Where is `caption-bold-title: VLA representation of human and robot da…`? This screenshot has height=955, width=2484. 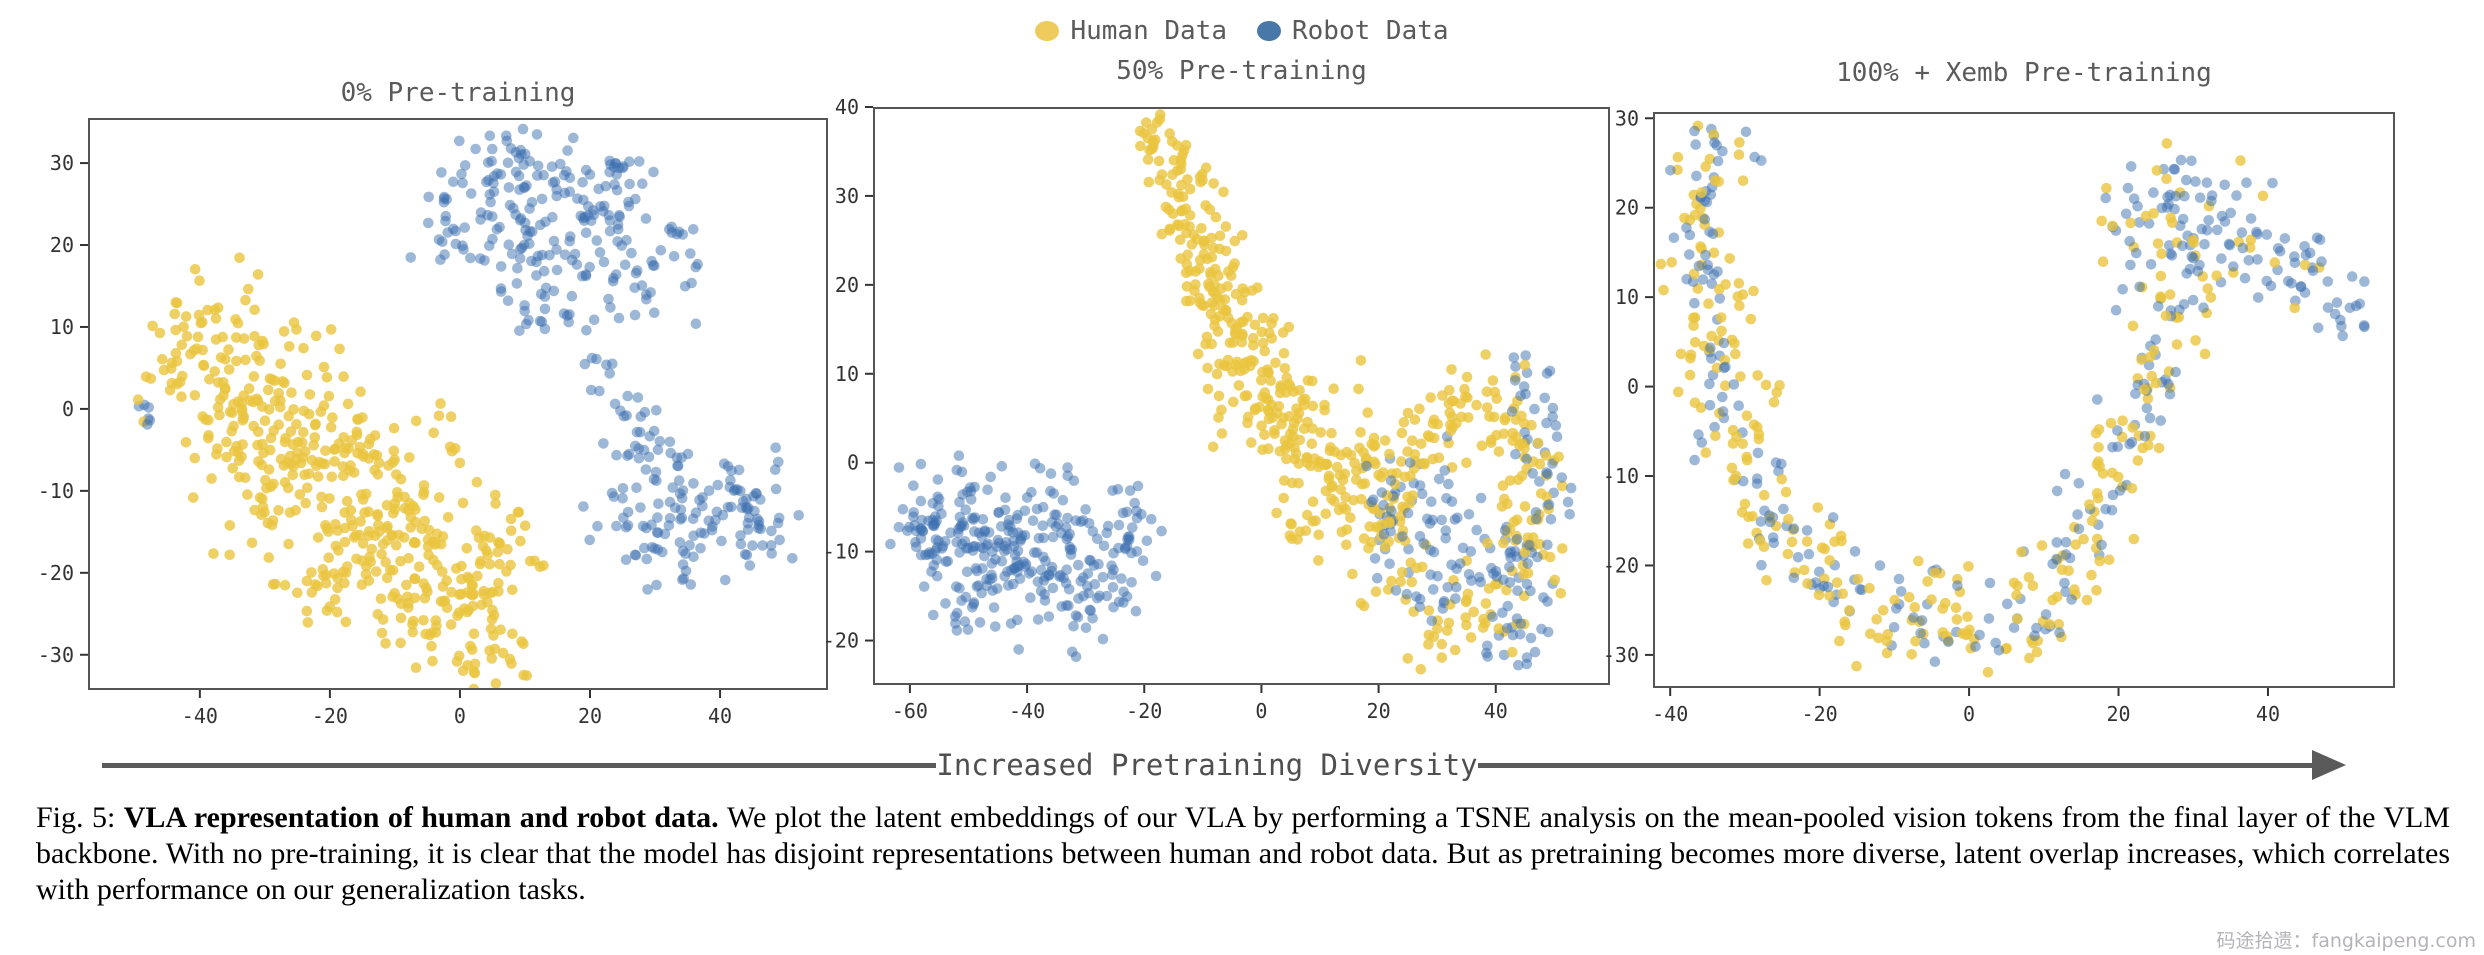 caption-bold-title: VLA representation of human and robot da… is located at coordinates (425, 817).